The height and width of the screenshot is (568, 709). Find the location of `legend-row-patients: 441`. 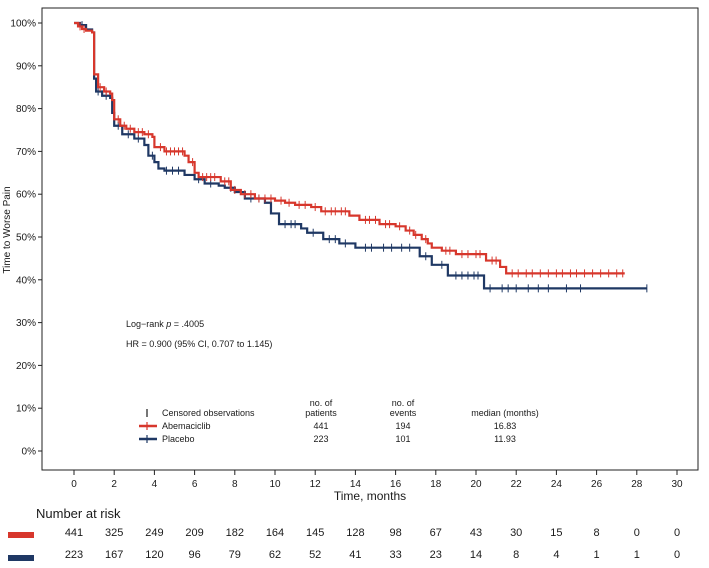

legend-row-patients: 441 is located at coordinates (321, 426).